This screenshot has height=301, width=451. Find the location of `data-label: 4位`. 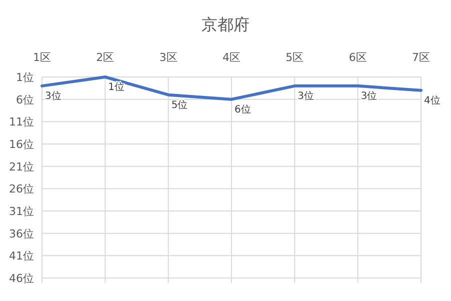

data-label: 4位 is located at coordinates (432, 100).